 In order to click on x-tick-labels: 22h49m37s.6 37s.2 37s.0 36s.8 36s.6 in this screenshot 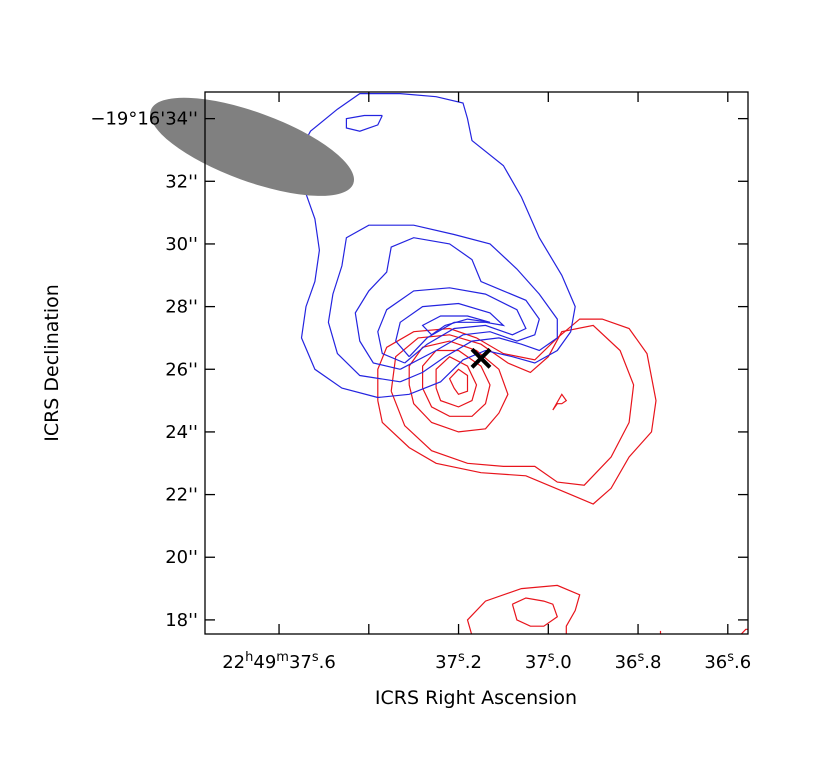, I will do `click(486, 661)`.